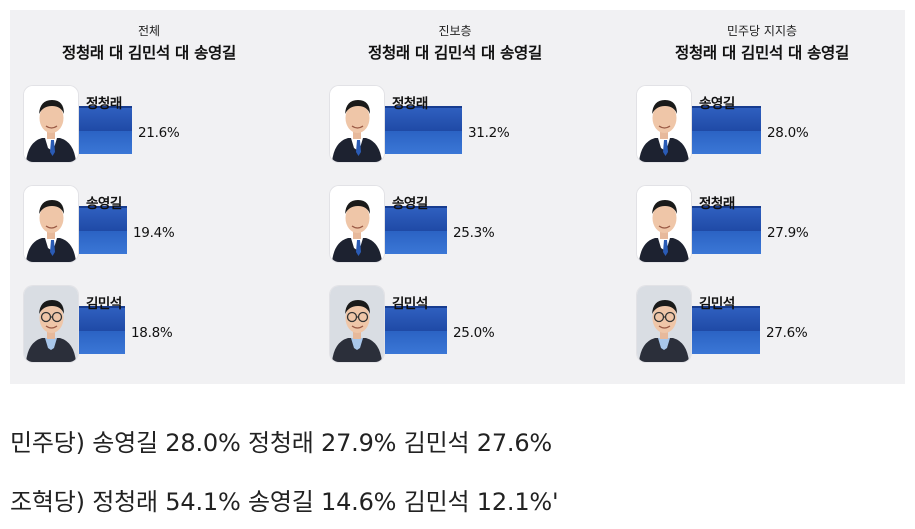 The height and width of the screenshot is (529, 915). Describe the element at coordinates (149, 31) in the screenshot. I see `panel-subtitle: 전체` at that location.